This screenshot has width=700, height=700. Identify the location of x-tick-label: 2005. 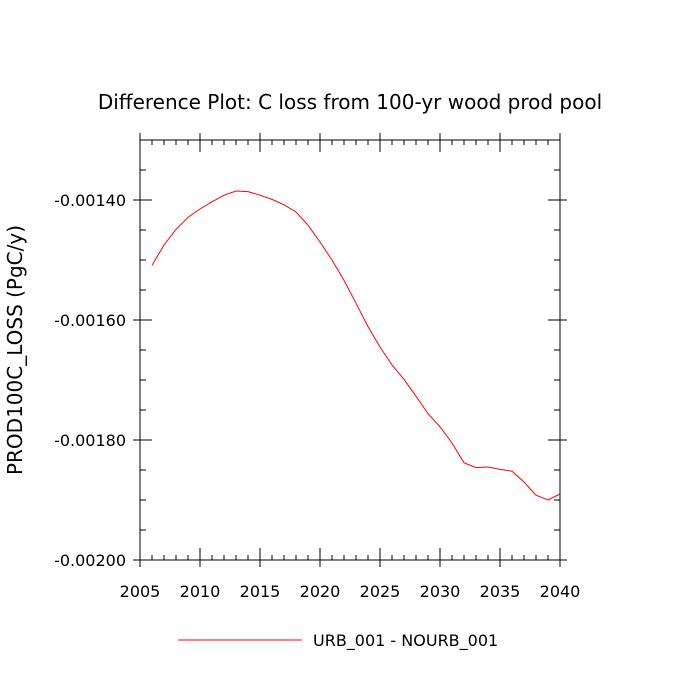
(140, 591).